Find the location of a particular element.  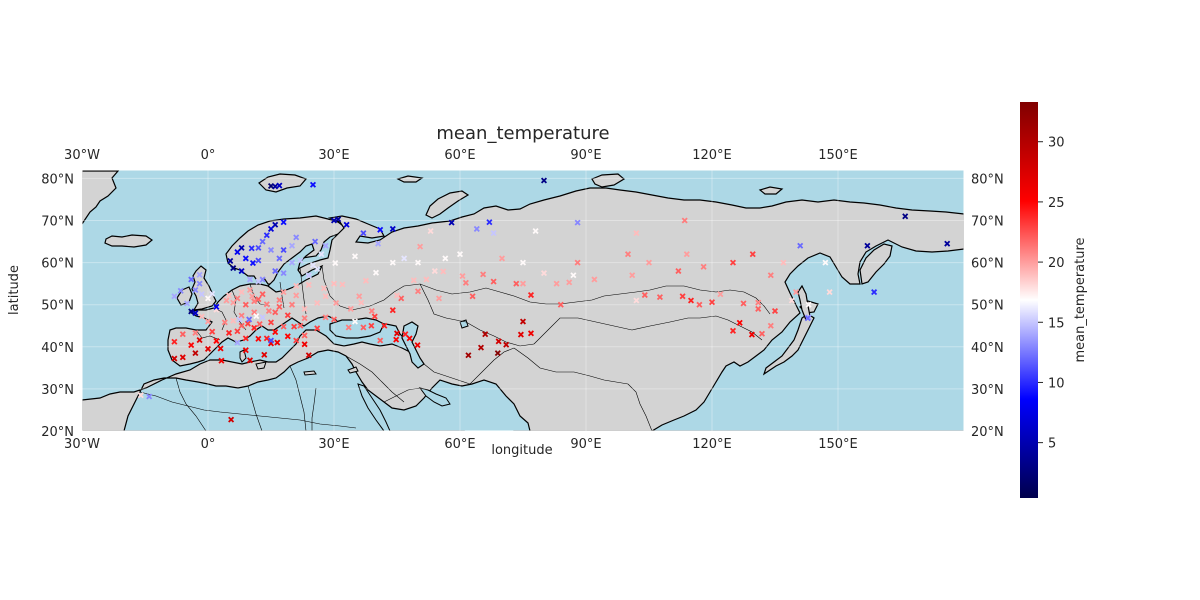

y-tick-label-left: 30°N is located at coordinates (57, 390).